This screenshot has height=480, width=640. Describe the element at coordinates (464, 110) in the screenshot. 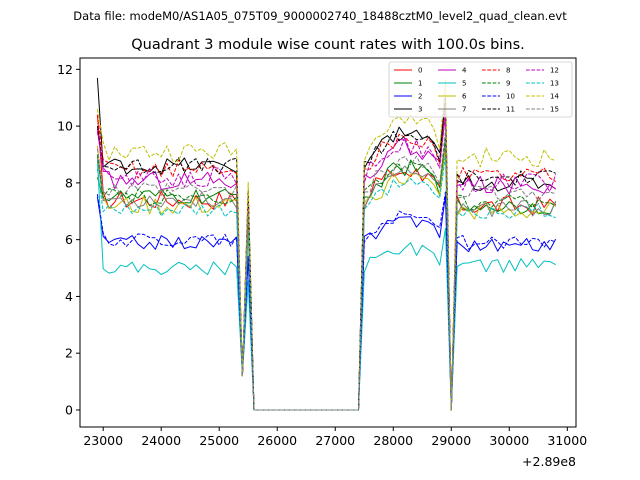

I see `legend-label-7: 7` at that location.